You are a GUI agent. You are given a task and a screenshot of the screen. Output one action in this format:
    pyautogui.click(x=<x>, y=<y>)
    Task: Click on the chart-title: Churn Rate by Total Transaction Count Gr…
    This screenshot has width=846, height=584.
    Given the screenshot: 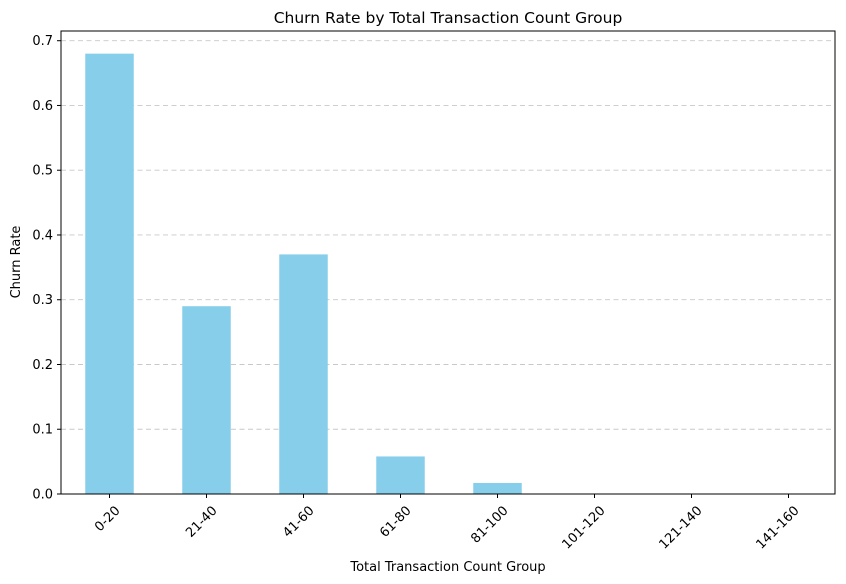 What is the action you would take?
    pyautogui.click(x=448, y=18)
    